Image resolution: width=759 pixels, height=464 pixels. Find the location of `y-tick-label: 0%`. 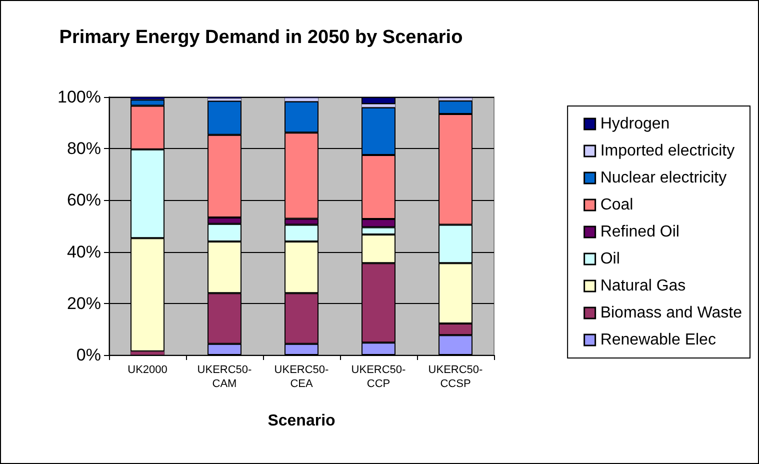

y-tick-label: 0% is located at coordinates (88, 355).